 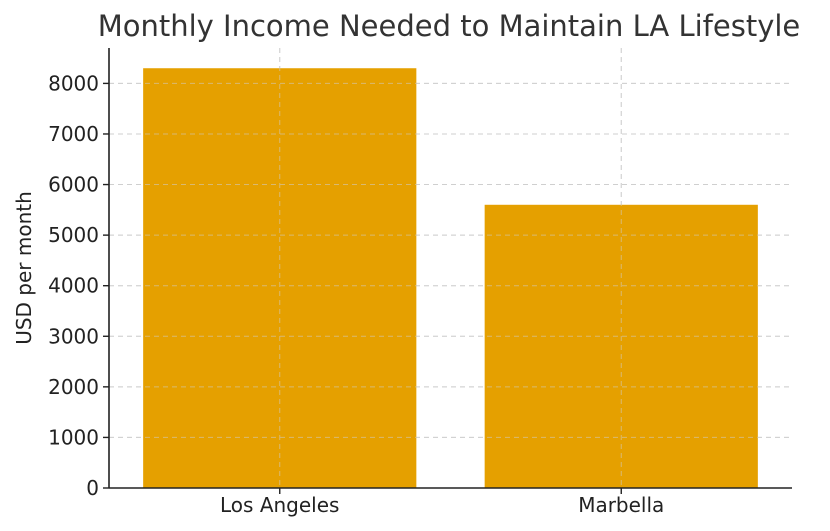 What do you see at coordinates (73, 83) in the screenshot?
I see `y-tick-label: 8000` at bounding box center [73, 83].